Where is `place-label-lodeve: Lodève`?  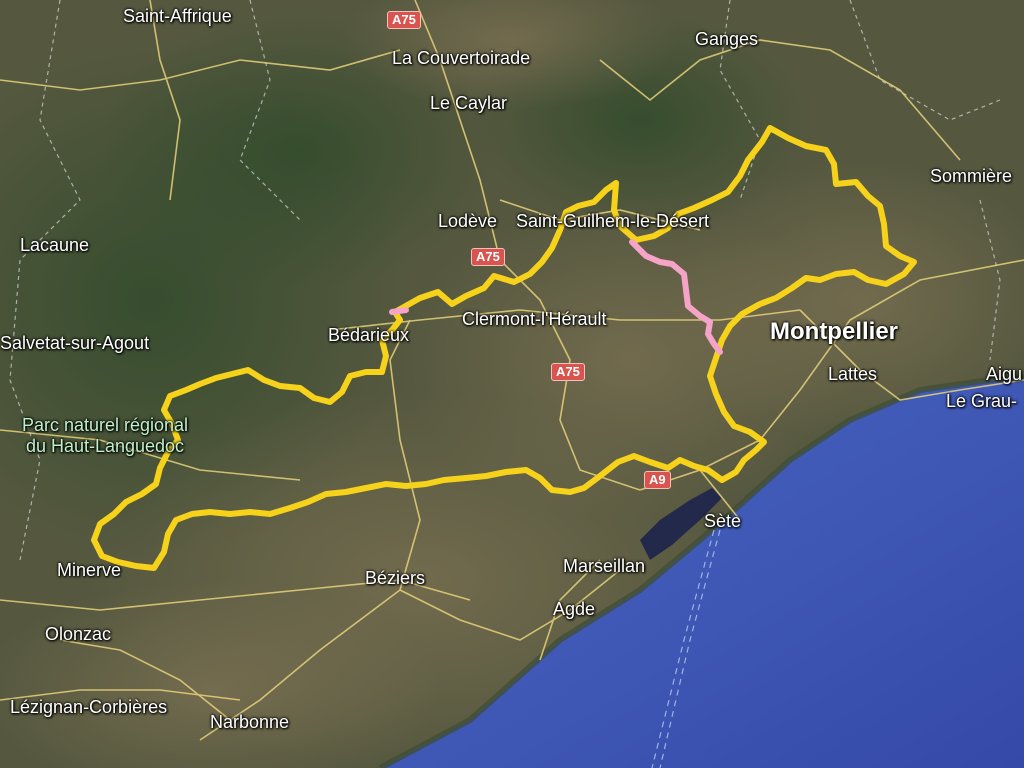
place-label-lodeve: Lodève is located at coordinates (468, 221).